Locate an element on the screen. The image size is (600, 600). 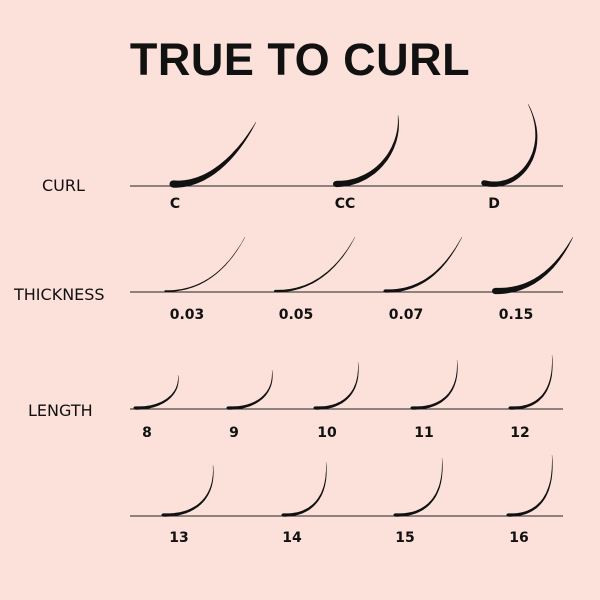
thickness-label: 0.03 is located at coordinates (187, 315).